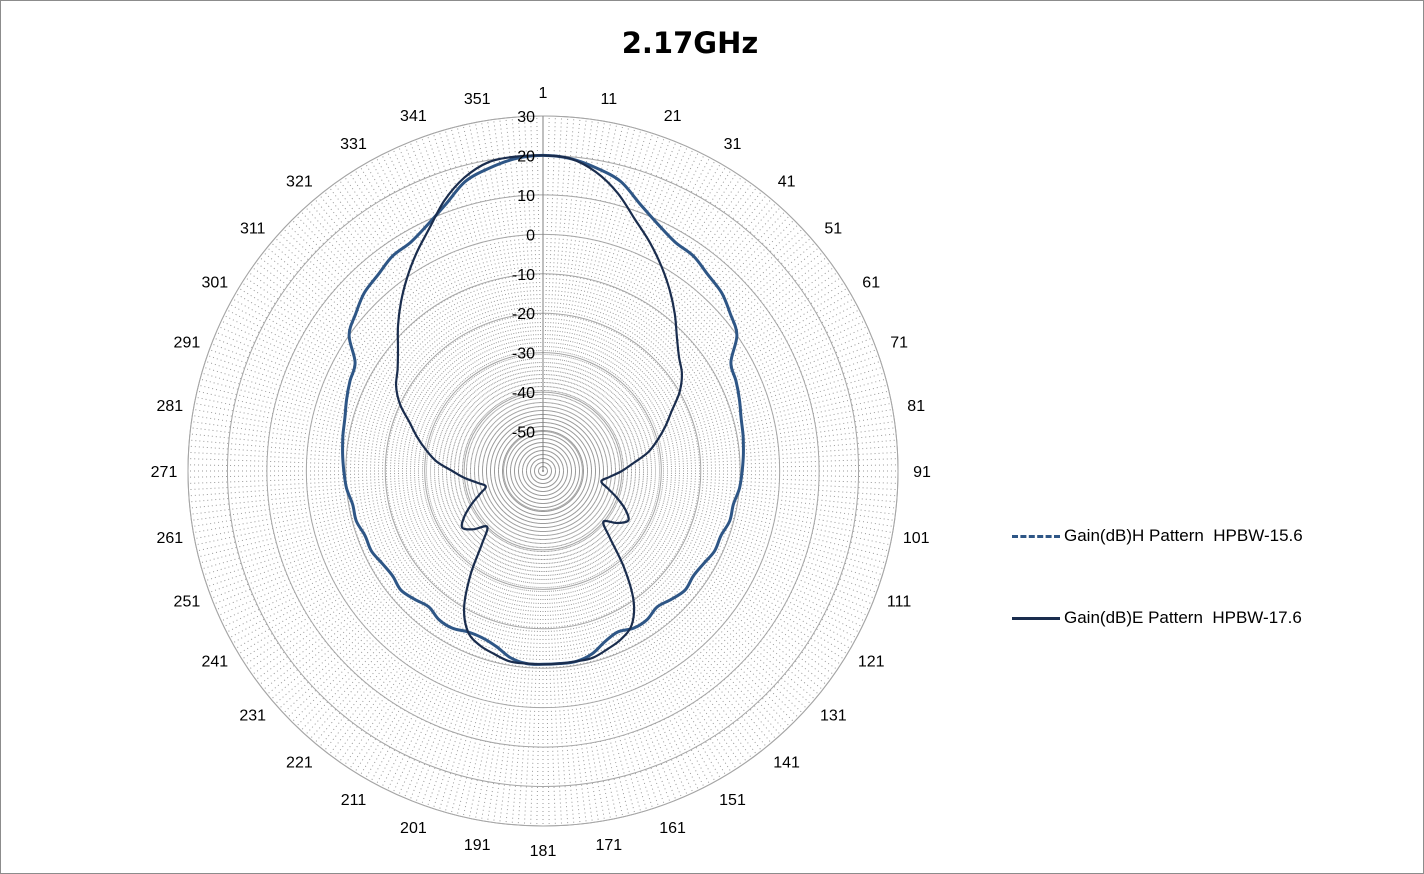 Image resolution: width=1424 pixels, height=874 pixels. Describe the element at coordinates (899, 342) in the screenshot. I see `angle-tick-label: 71` at that location.